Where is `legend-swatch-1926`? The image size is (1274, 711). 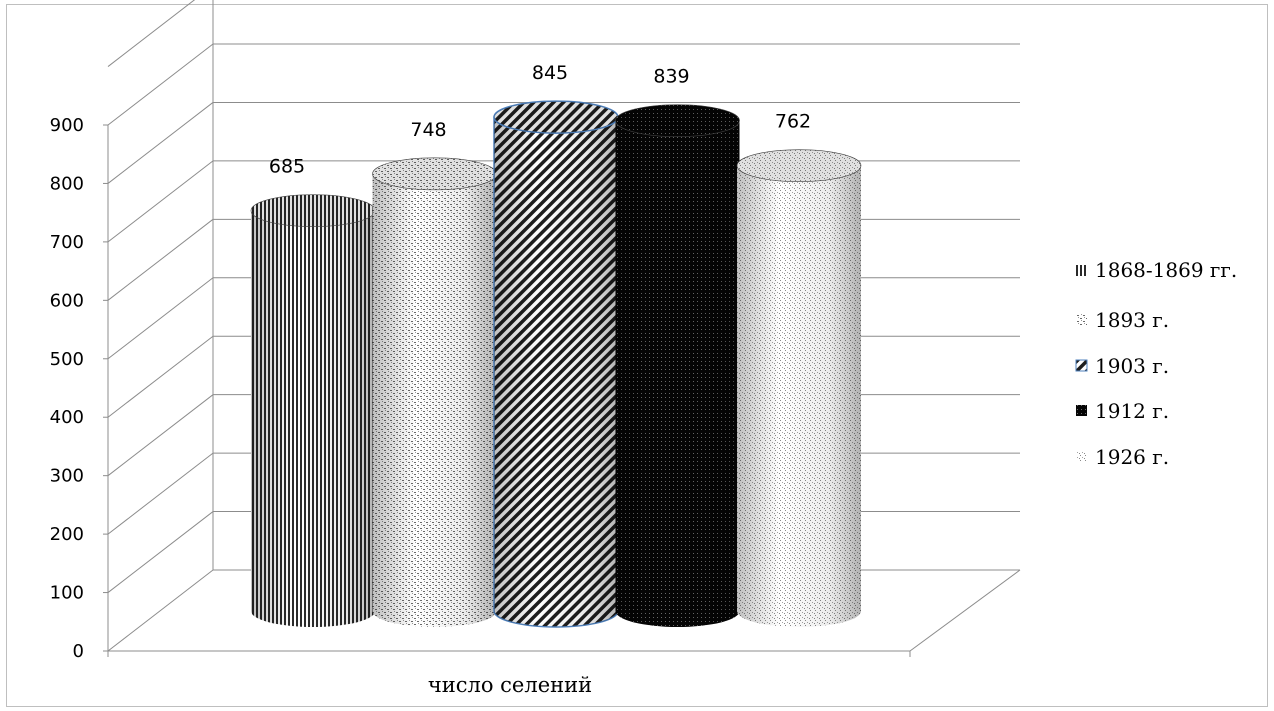 legend-swatch-1926 is located at coordinates (1081, 456).